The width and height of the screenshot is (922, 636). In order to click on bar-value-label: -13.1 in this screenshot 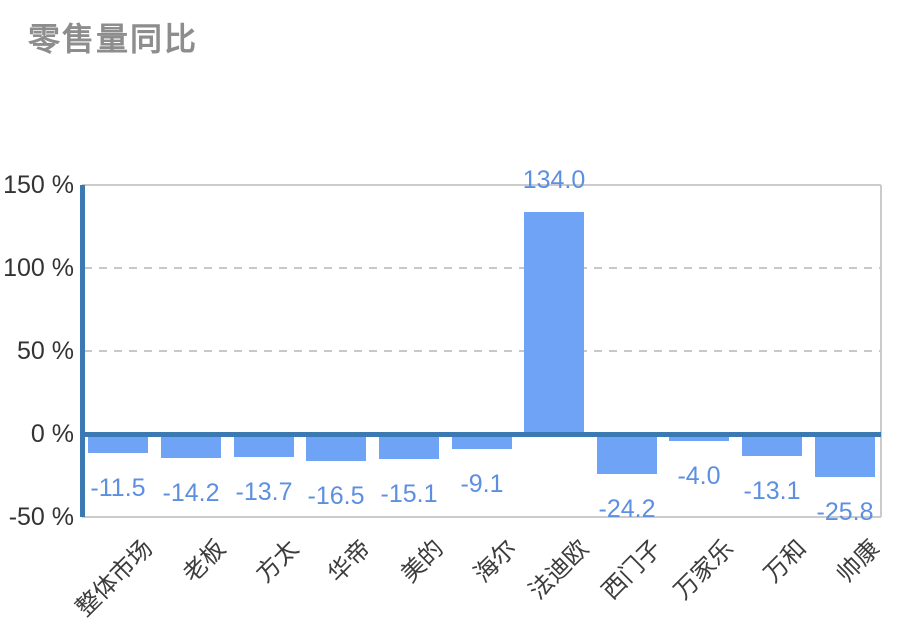, I will do `click(772, 491)`.